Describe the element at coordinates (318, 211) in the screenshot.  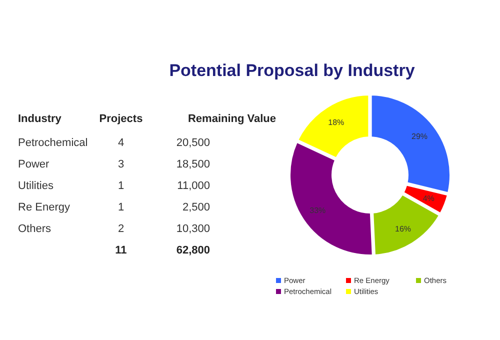
I see `data-label: 33%` at that location.